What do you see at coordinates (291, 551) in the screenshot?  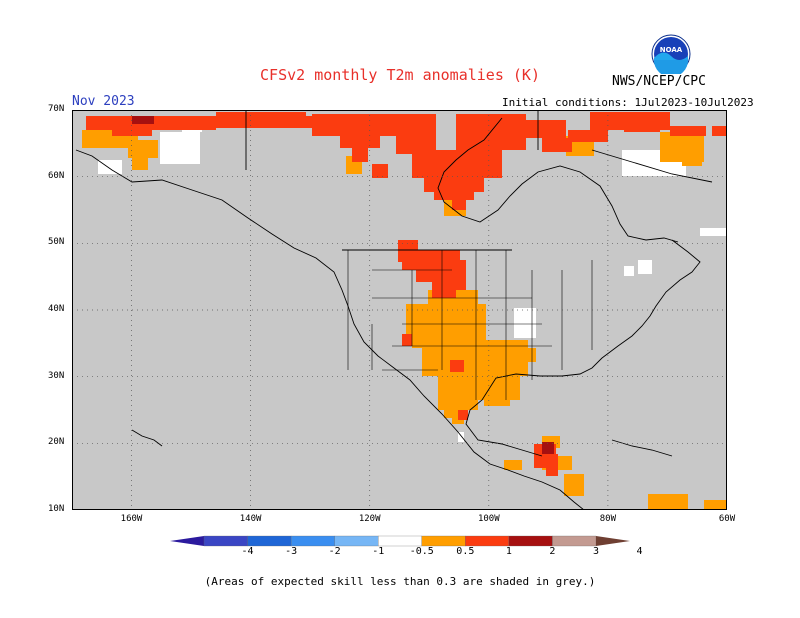 I see `colorbar-label: -3` at bounding box center [291, 551].